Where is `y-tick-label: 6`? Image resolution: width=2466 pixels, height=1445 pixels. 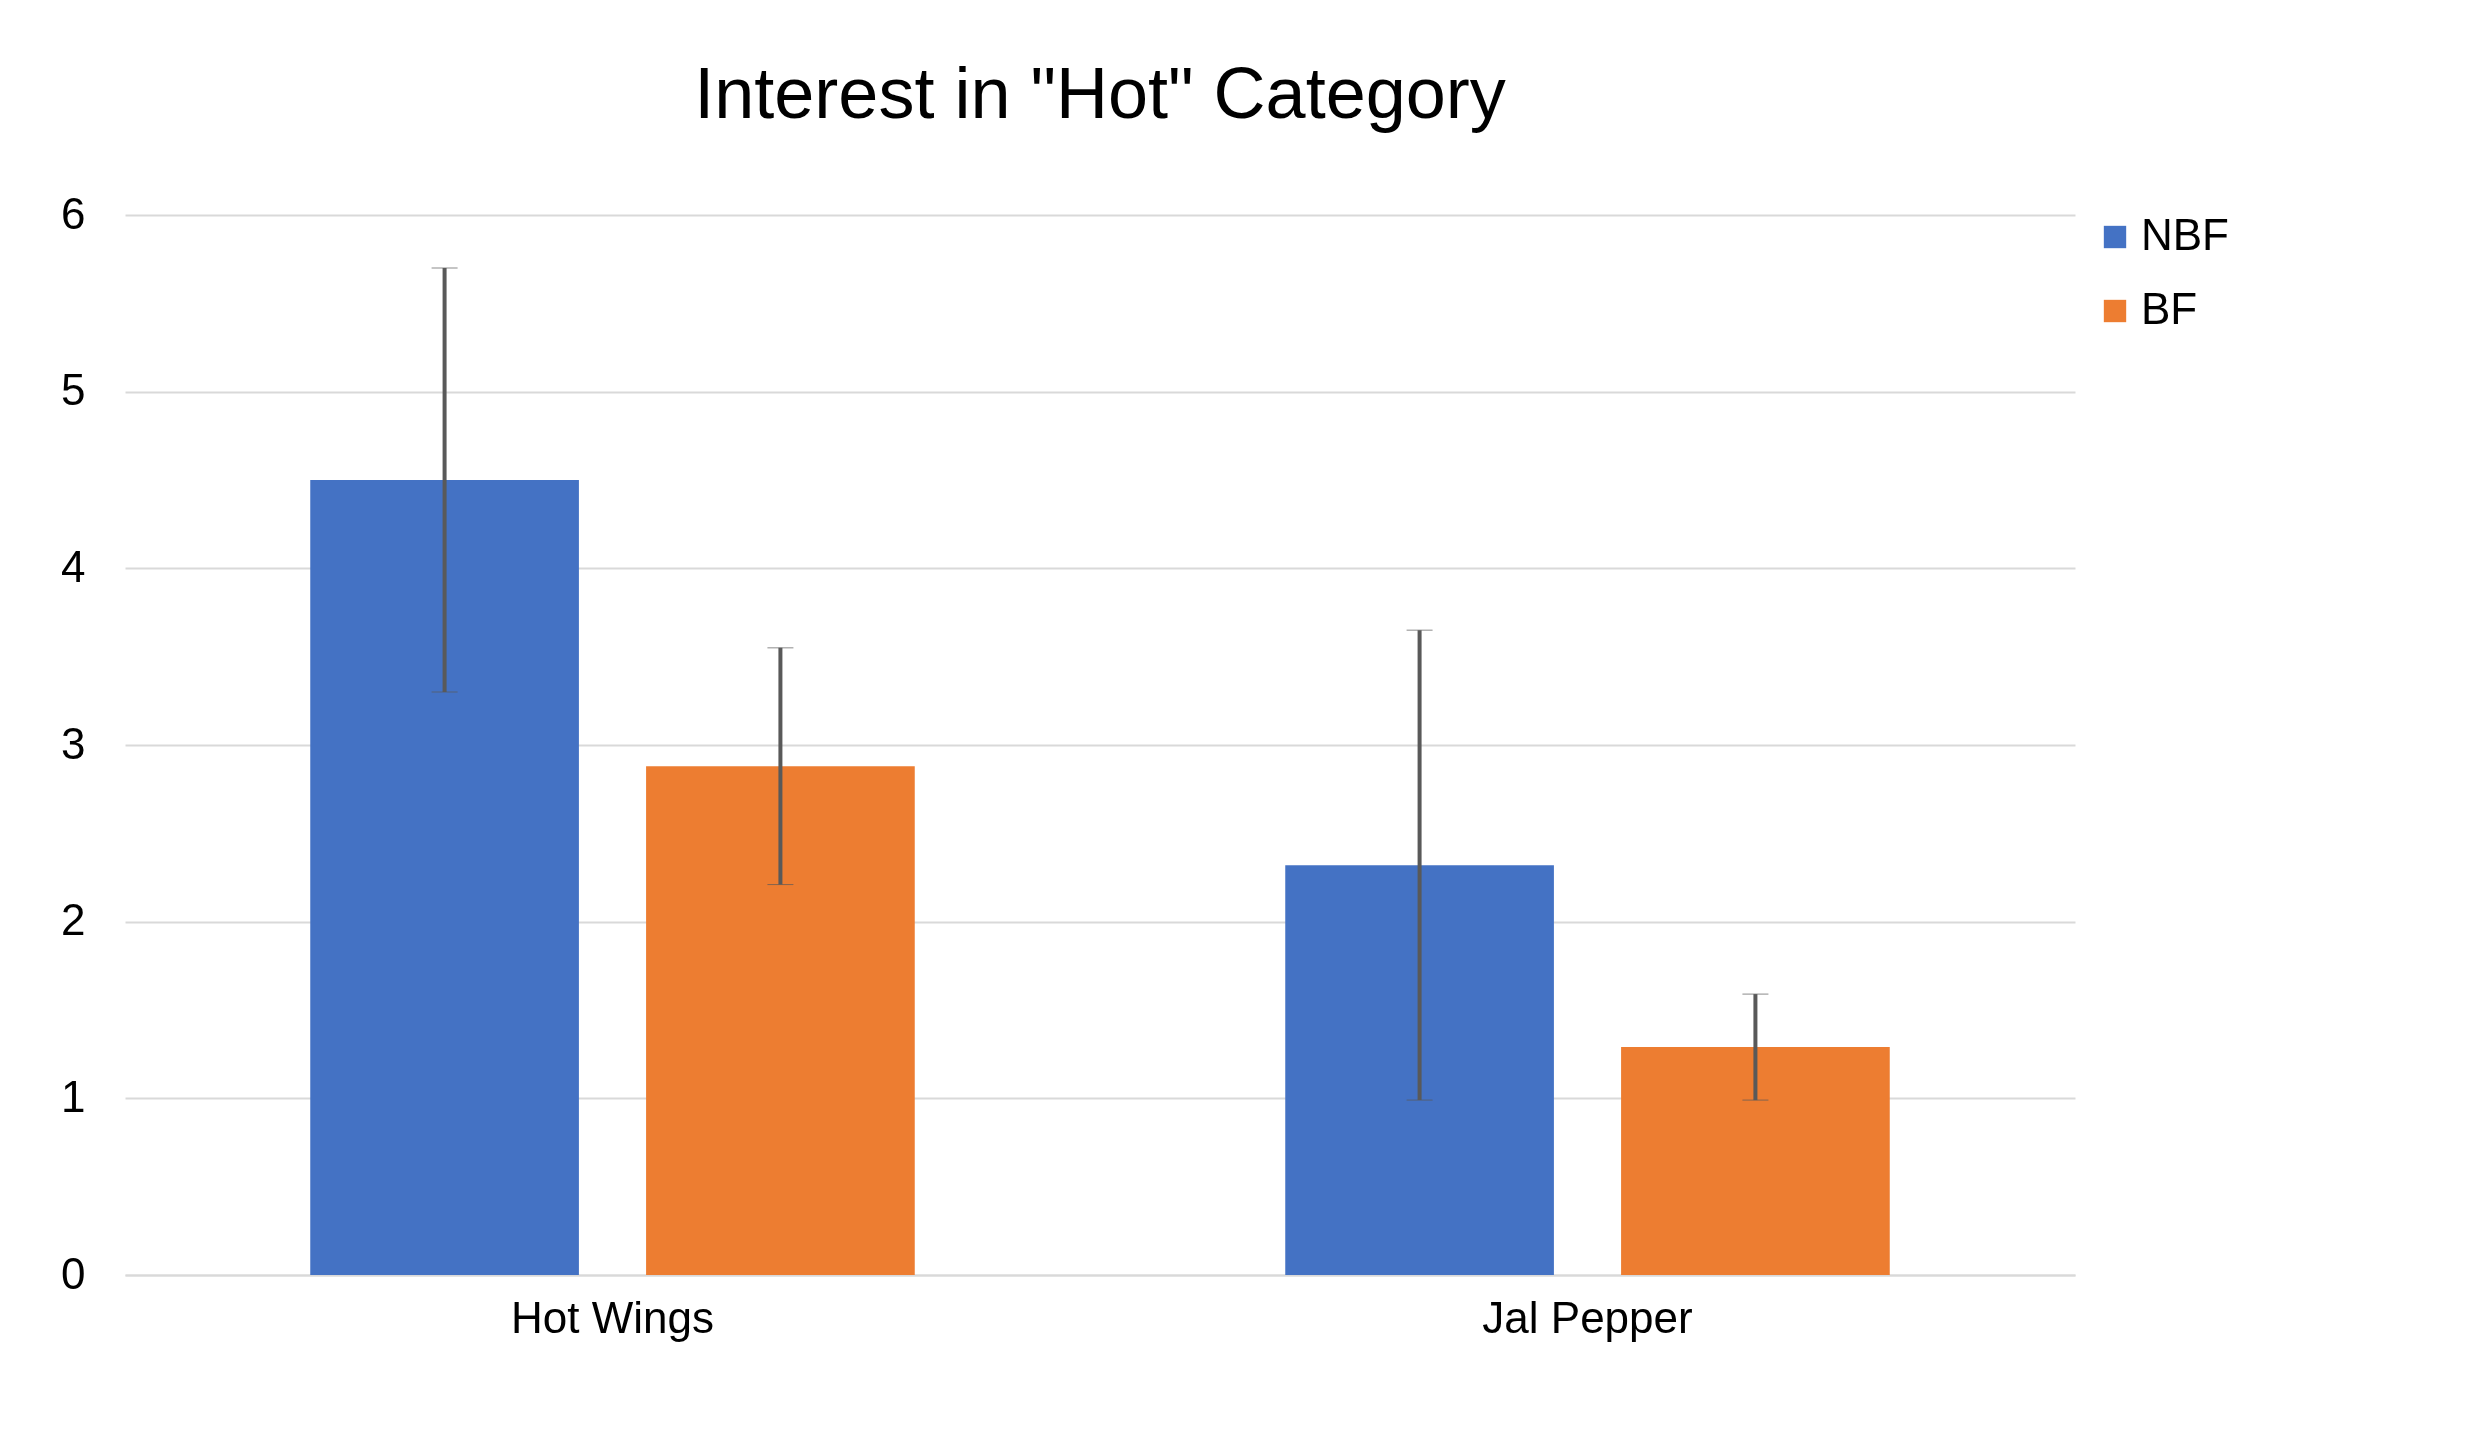
y-tick-label: 6 is located at coordinates (73, 213).